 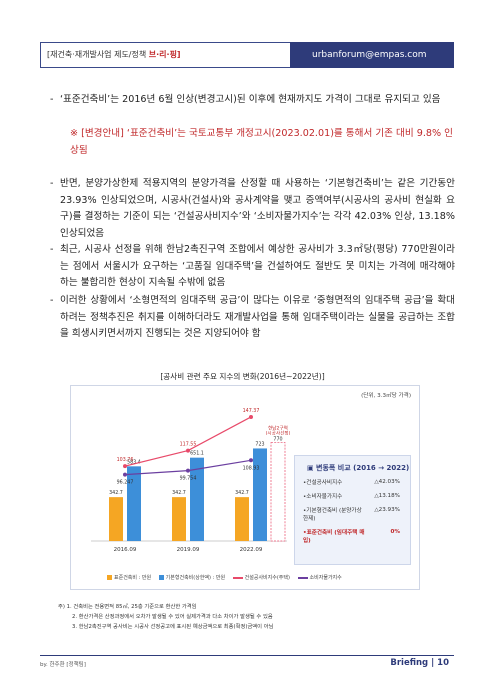 I want to click on summary-row: •기본형건축비 (분양가상한제) △23.93%, so click(x=352, y=515).